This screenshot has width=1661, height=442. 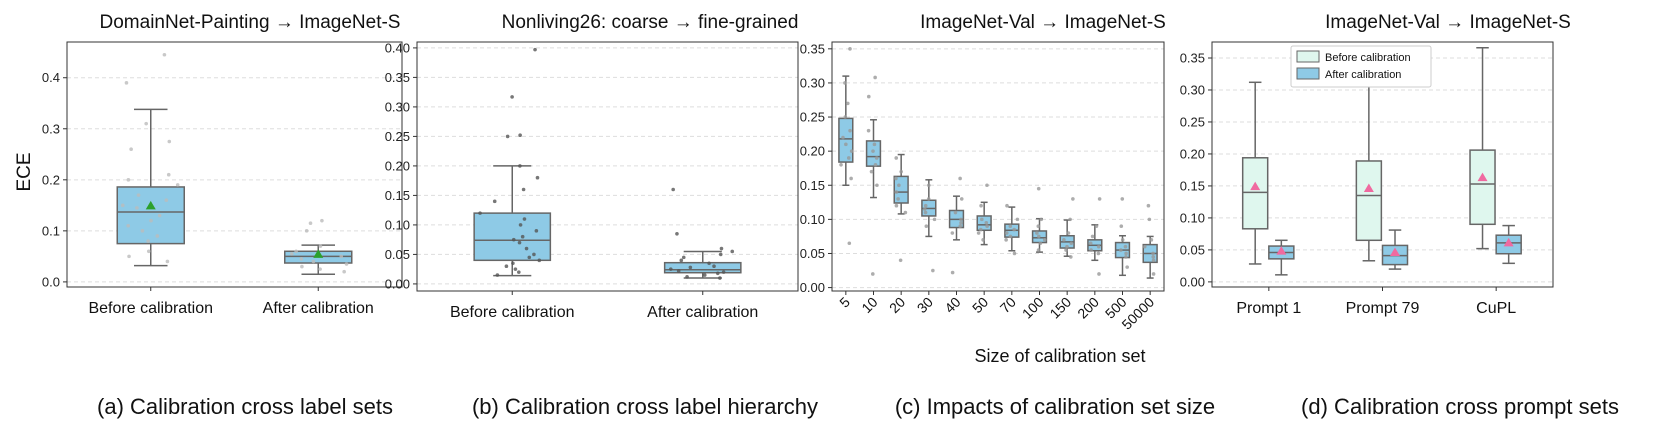 What do you see at coordinates (925, 305) in the screenshot?
I see `x-tick-label: 30` at bounding box center [925, 305].